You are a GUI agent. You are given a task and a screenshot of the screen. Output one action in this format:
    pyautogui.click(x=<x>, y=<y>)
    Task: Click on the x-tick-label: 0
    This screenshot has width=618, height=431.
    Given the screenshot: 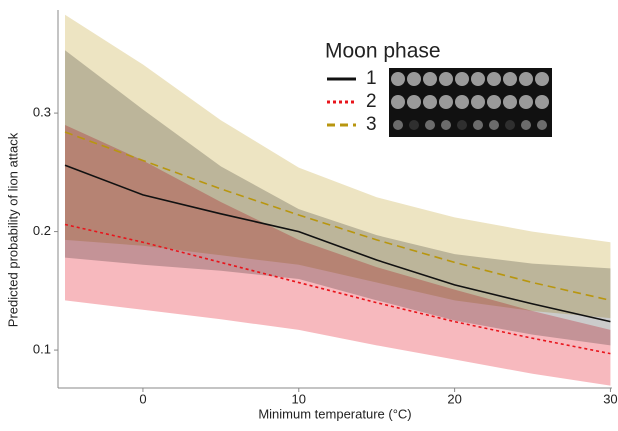 What is the action you would take?
    pyautogui.click(x=142, y=398)
    